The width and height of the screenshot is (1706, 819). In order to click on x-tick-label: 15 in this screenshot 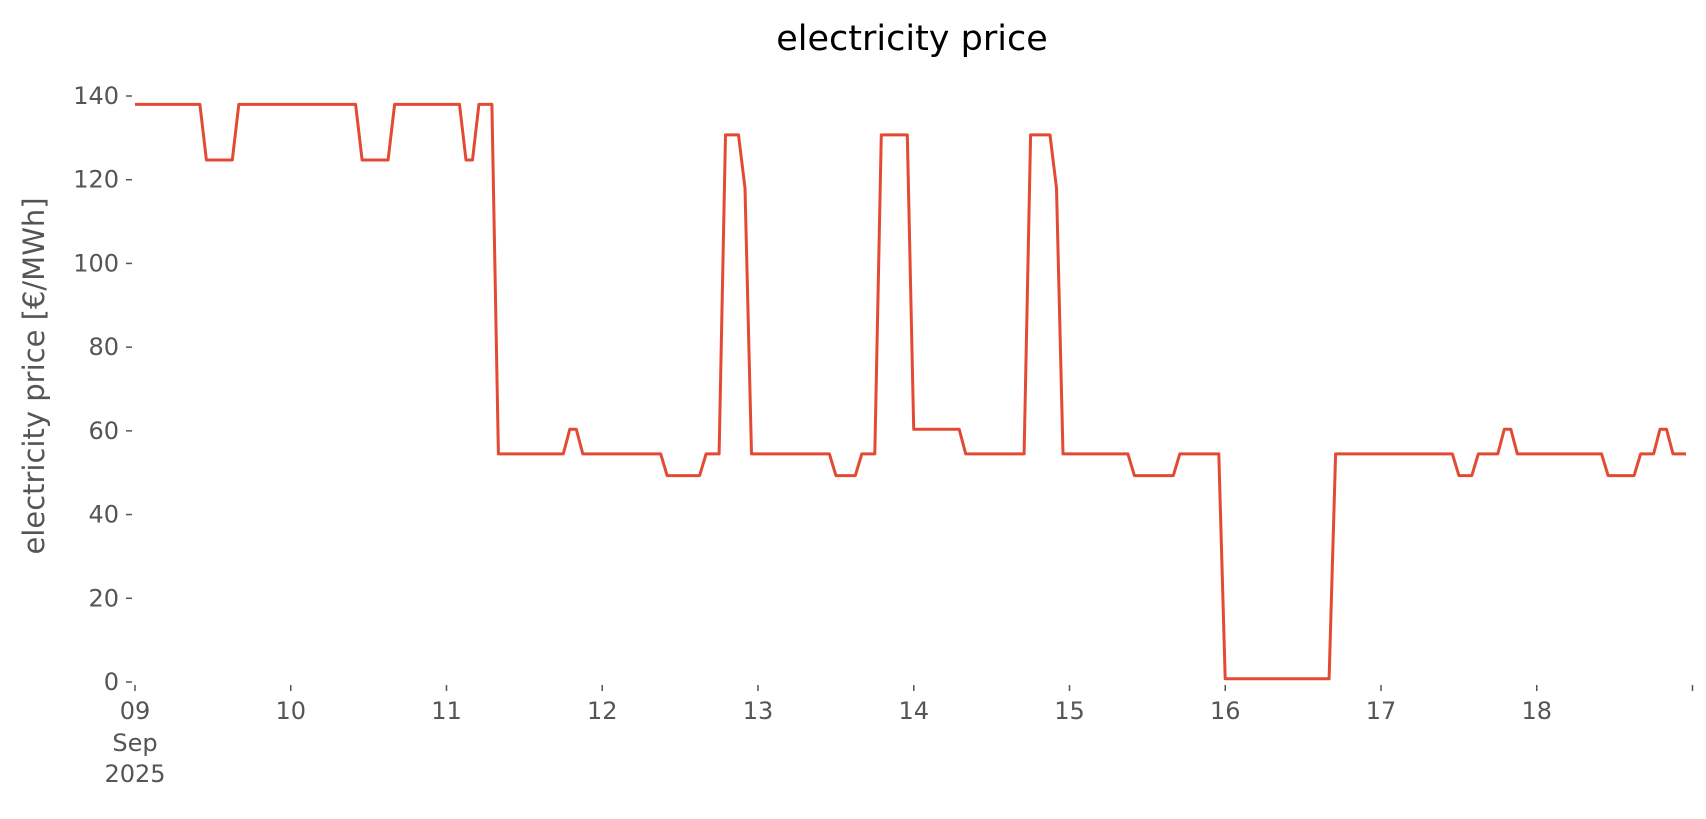, I will do `click(1069, 711)`.